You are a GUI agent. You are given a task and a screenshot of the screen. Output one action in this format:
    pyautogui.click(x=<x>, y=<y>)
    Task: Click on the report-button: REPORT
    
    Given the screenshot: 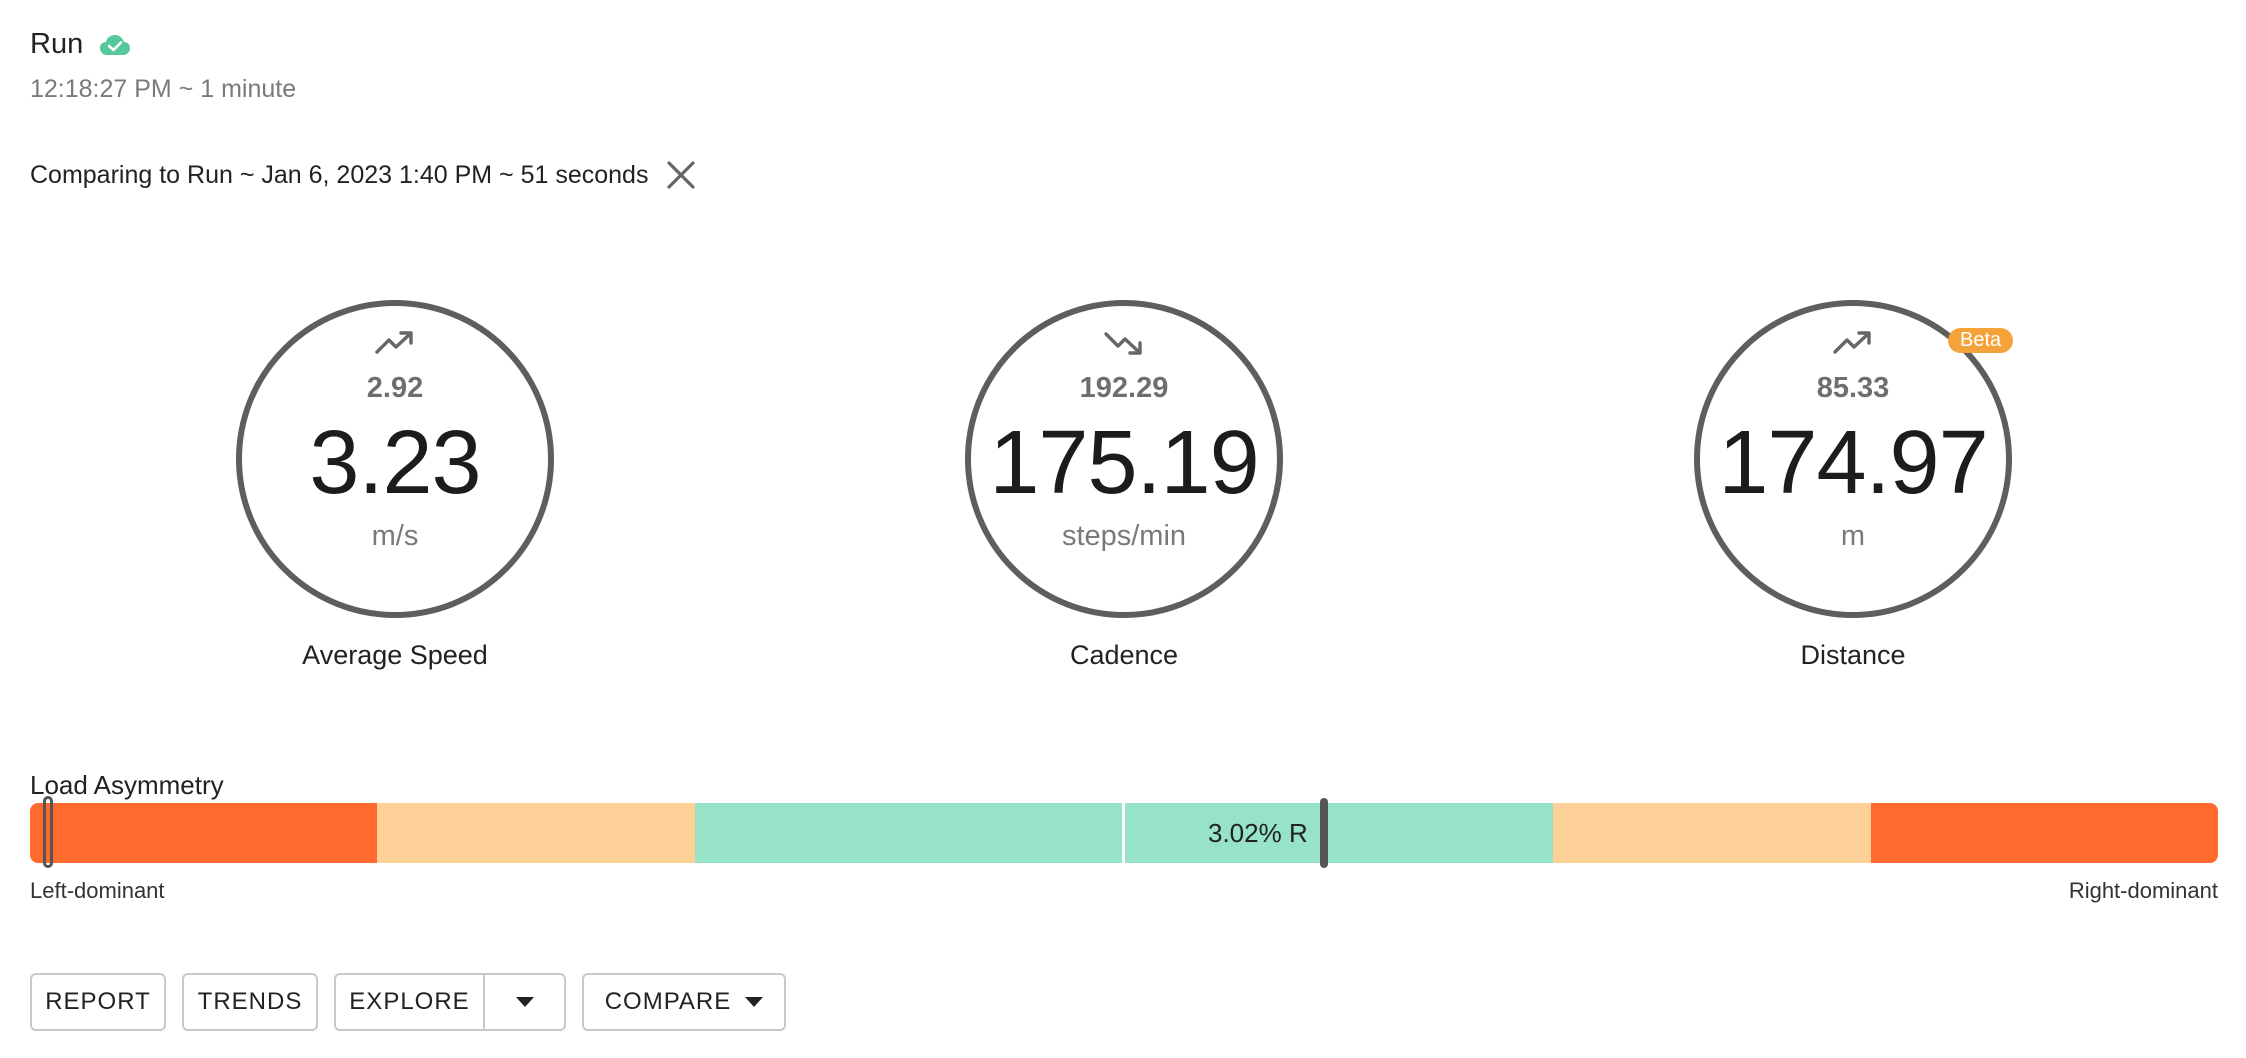 What is the action you would take?
    pyautogui.click(x=98, y=1002)
    